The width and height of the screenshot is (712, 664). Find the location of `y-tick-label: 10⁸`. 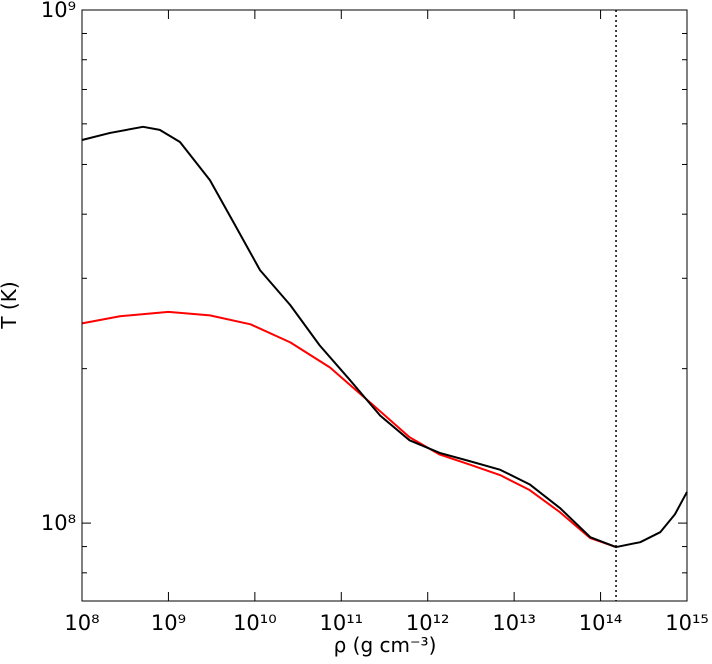

y-tick-label: 10⁸ is located at coordinates (58, 523).